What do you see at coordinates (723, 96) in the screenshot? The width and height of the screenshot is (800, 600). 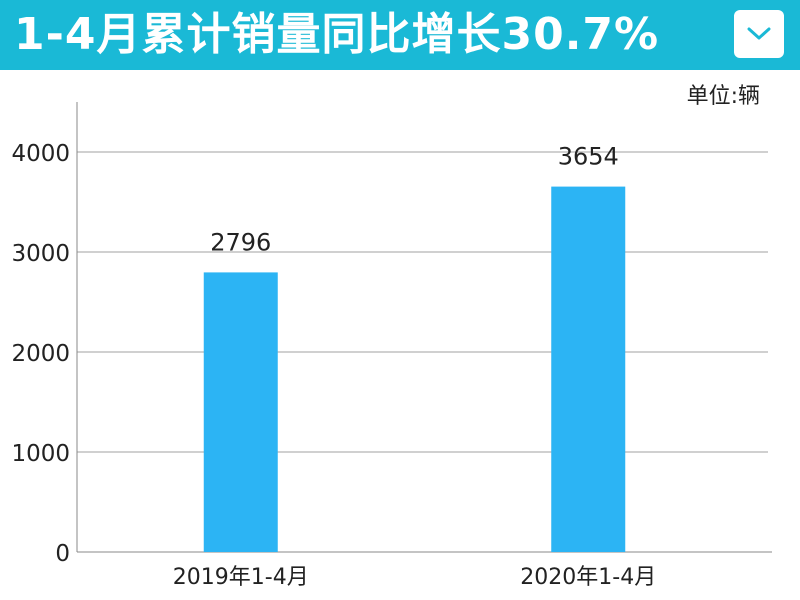 I see `unit-label: 单位:辆` at bounding box center [723, 96].